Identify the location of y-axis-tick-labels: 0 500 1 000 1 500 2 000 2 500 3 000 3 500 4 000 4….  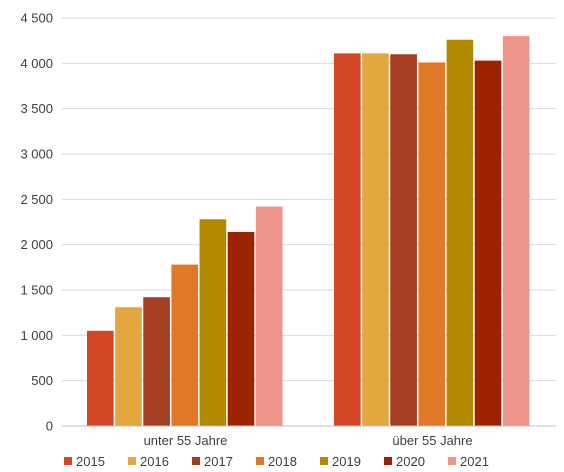
(36, 222).